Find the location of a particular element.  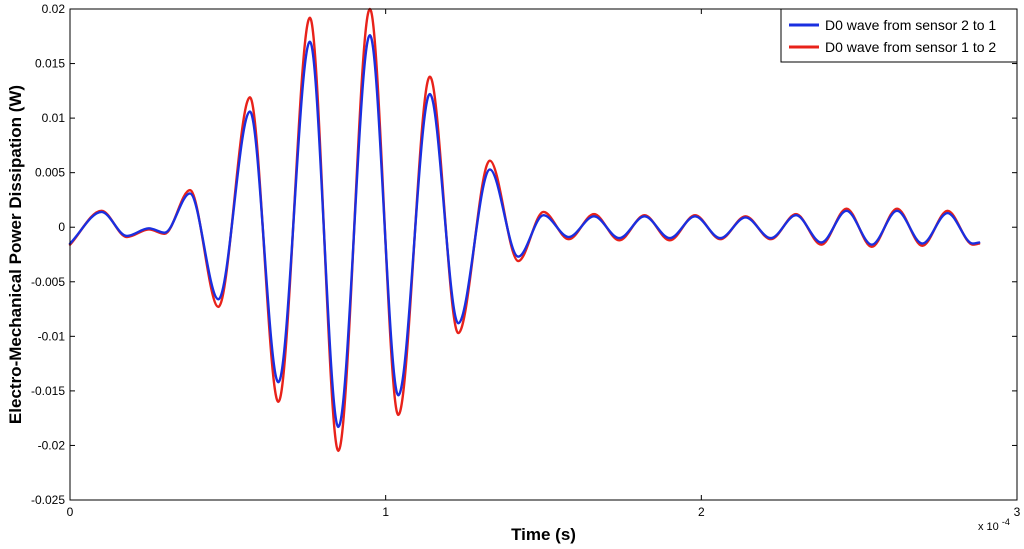

y-tick-label: 0.015 is located at coordinates (50, 64).